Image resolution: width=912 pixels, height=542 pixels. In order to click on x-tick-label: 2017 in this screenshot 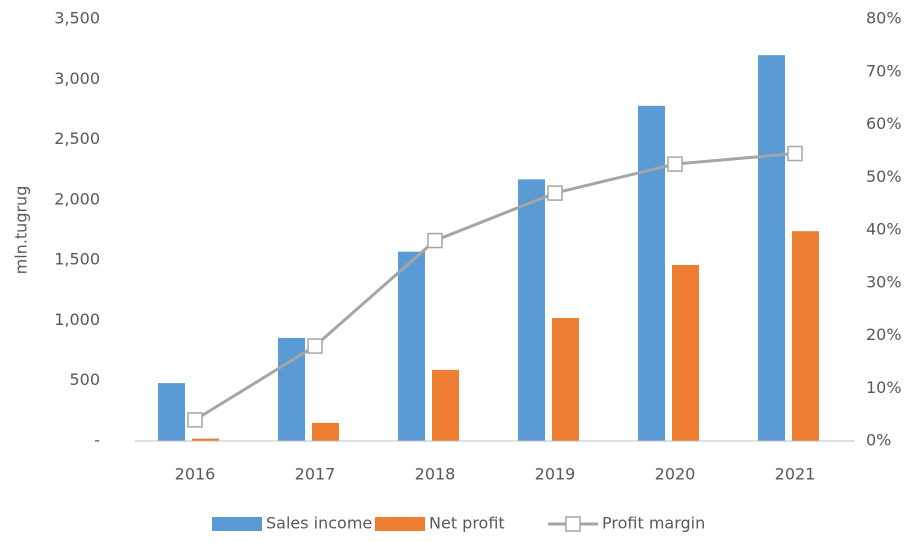, I will do `click(315, 474)`.